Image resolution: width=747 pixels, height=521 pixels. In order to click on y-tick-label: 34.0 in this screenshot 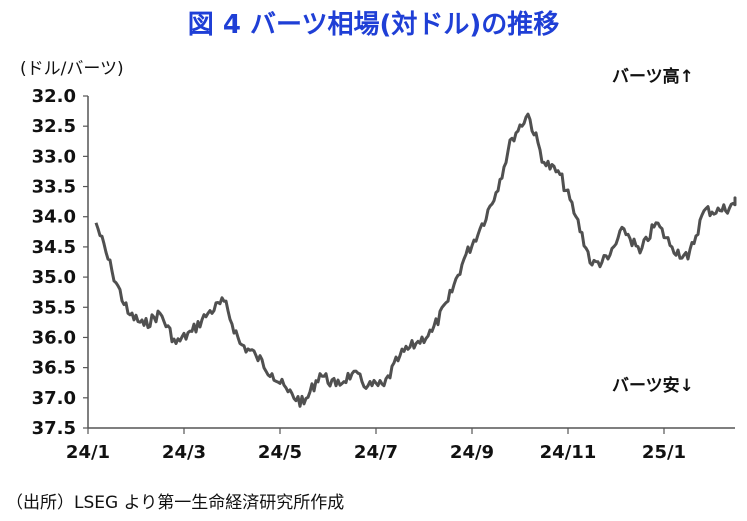, I will do `click(54, 217)`.